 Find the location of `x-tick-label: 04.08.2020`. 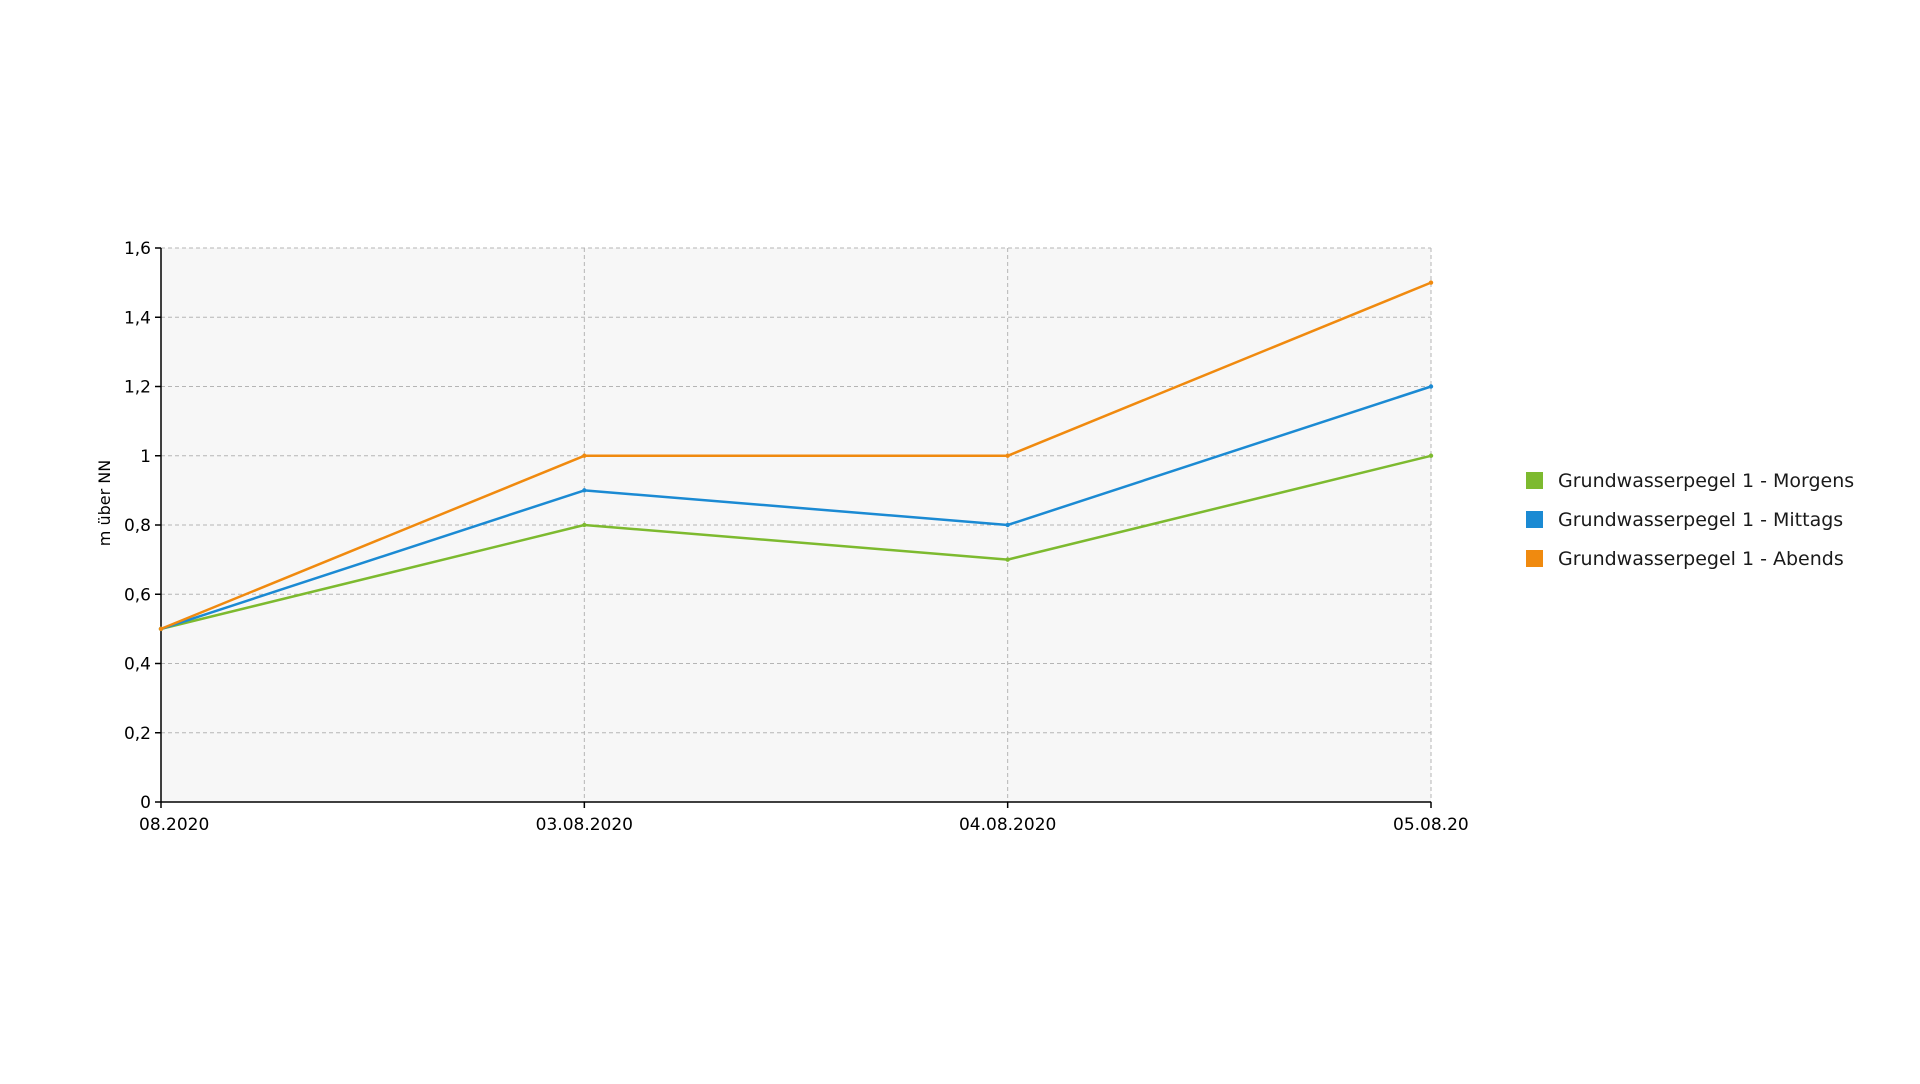

x-tick-label: 04.08.2020 is located at coordinates (1007, 825).